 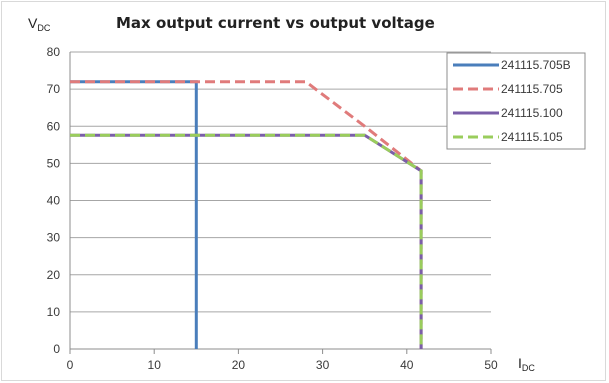 What do you see at coordinates (275, 23) in the screenshot?
I see `chart-title: Max output current vs output voltage` at bounding box center [275, 23].